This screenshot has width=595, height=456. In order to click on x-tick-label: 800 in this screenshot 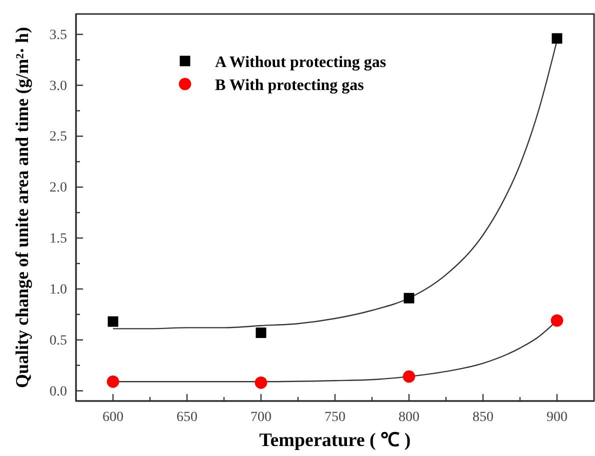, I will do `click(409, 417)`.